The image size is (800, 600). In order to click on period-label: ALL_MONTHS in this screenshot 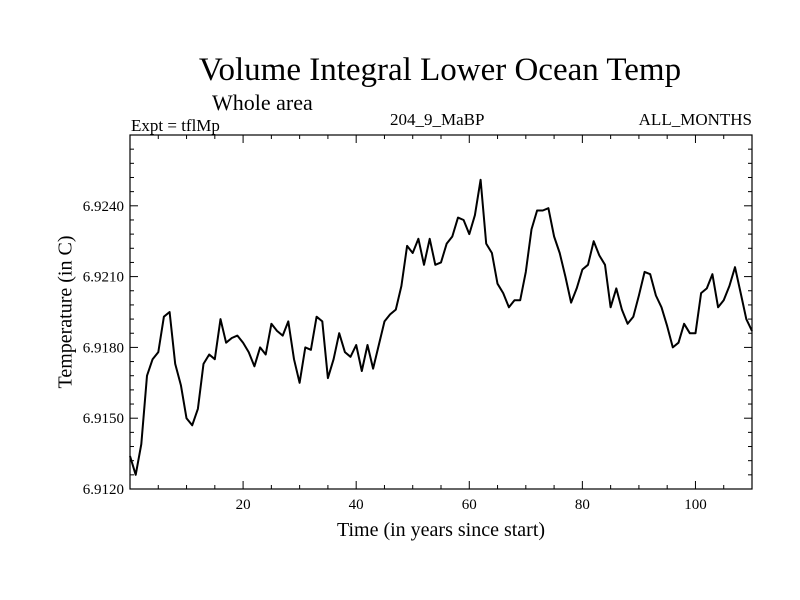, I will do `click(695, 119)`.